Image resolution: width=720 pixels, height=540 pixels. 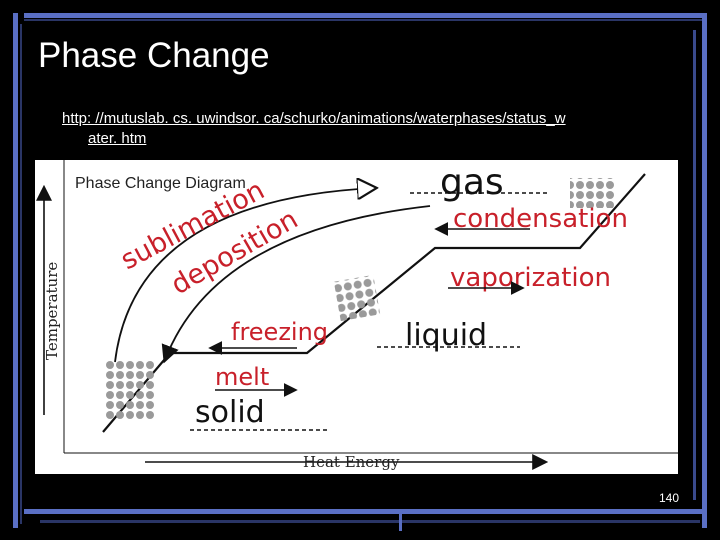 What do you see at coordinates (296, 284) in the screenshot?
I see `deposition-arrow` at bounding box center [296, 284].